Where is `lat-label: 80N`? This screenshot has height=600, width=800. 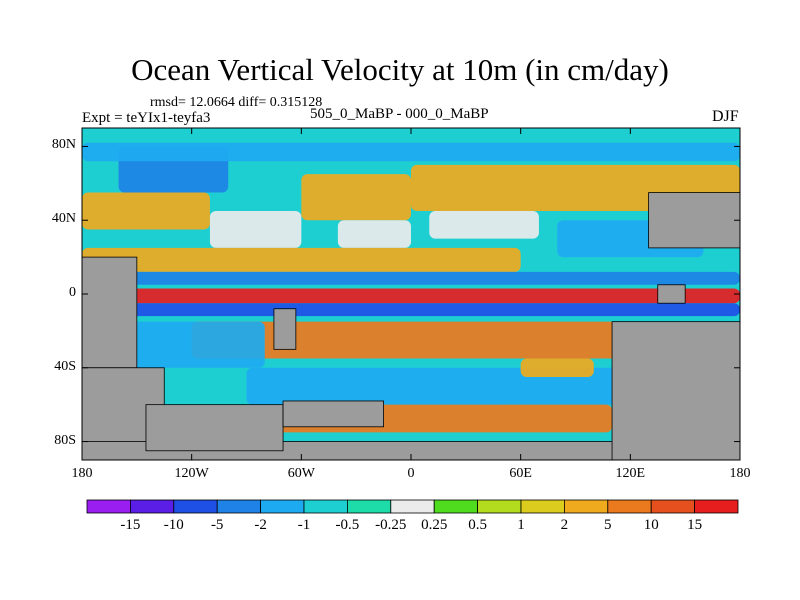 lat-label: 80N is located at coordinates (63, 145).